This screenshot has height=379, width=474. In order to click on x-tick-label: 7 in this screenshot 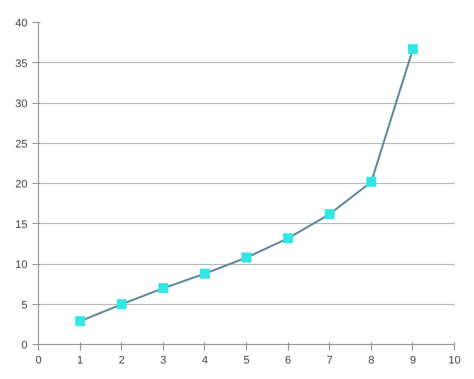, I will do `click(329, 360)`.